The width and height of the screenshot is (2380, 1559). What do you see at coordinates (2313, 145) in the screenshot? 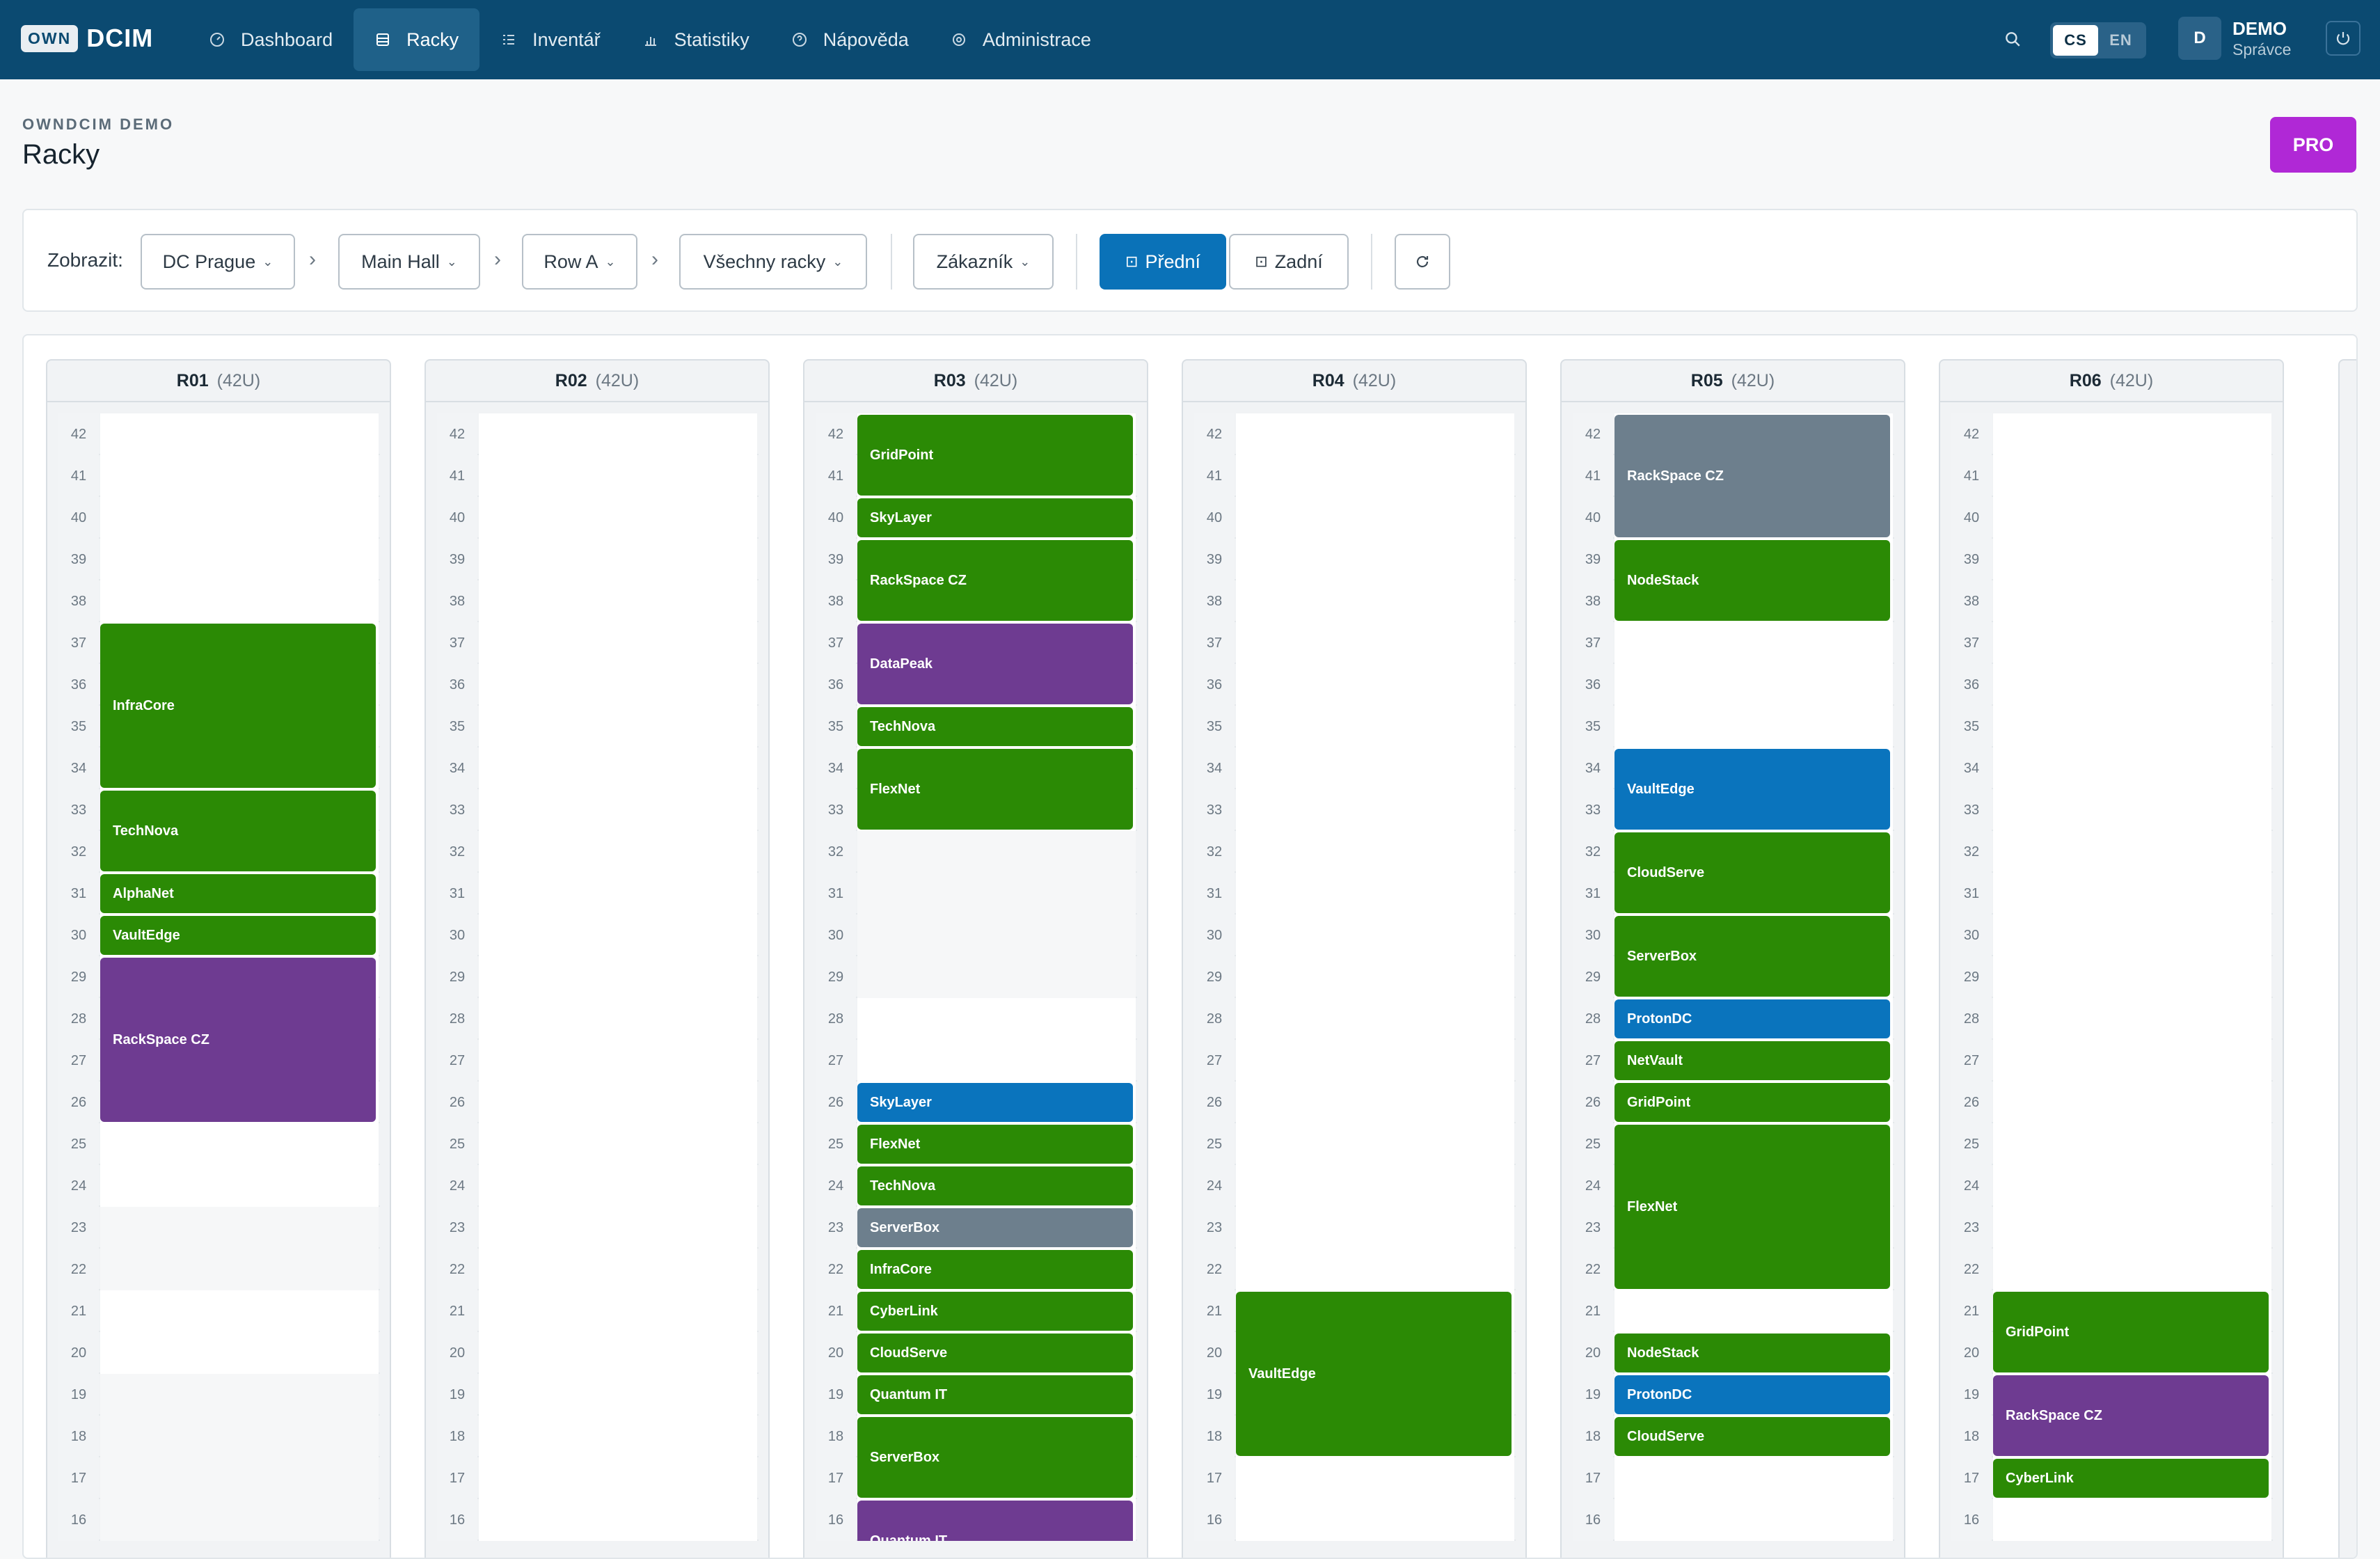
I see `pro-button: PRO` at bounding box center [2313, 145].